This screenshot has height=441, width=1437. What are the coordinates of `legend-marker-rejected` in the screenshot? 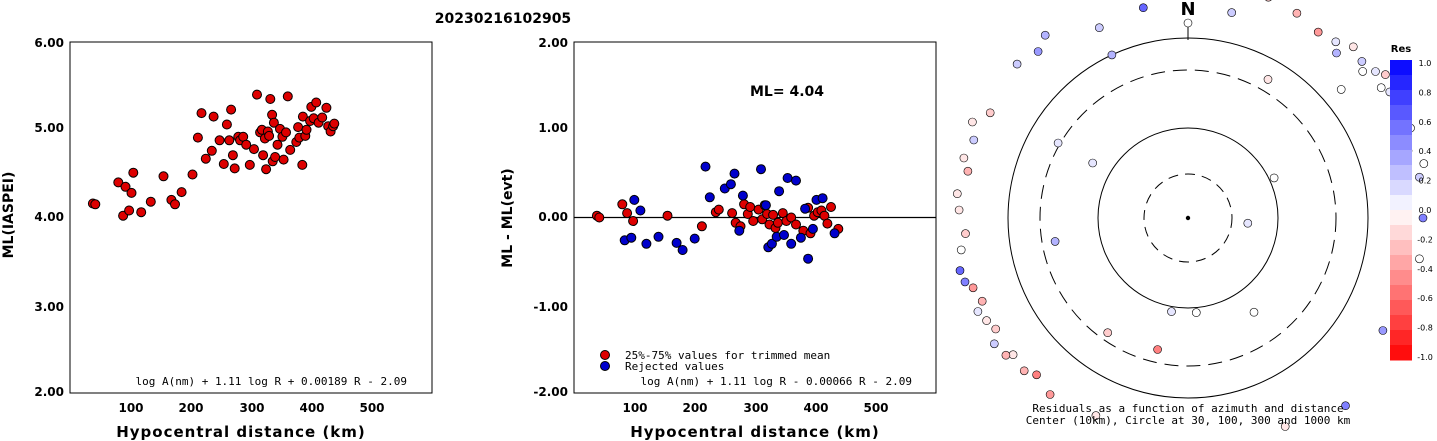 It's located at (605, 366).